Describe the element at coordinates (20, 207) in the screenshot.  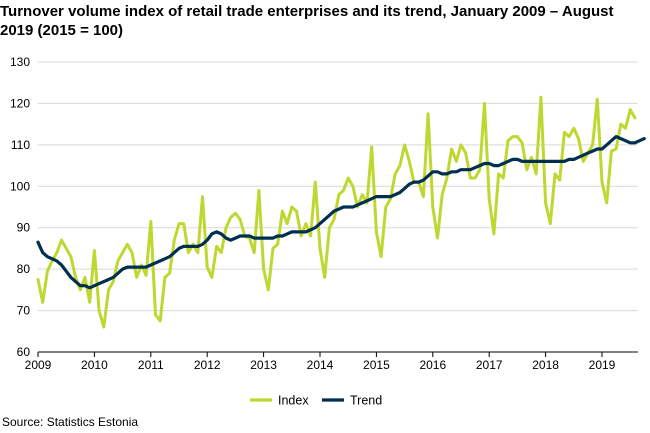
I see `y-axis: 60 70 80 90 100 110 120 130` at that location.